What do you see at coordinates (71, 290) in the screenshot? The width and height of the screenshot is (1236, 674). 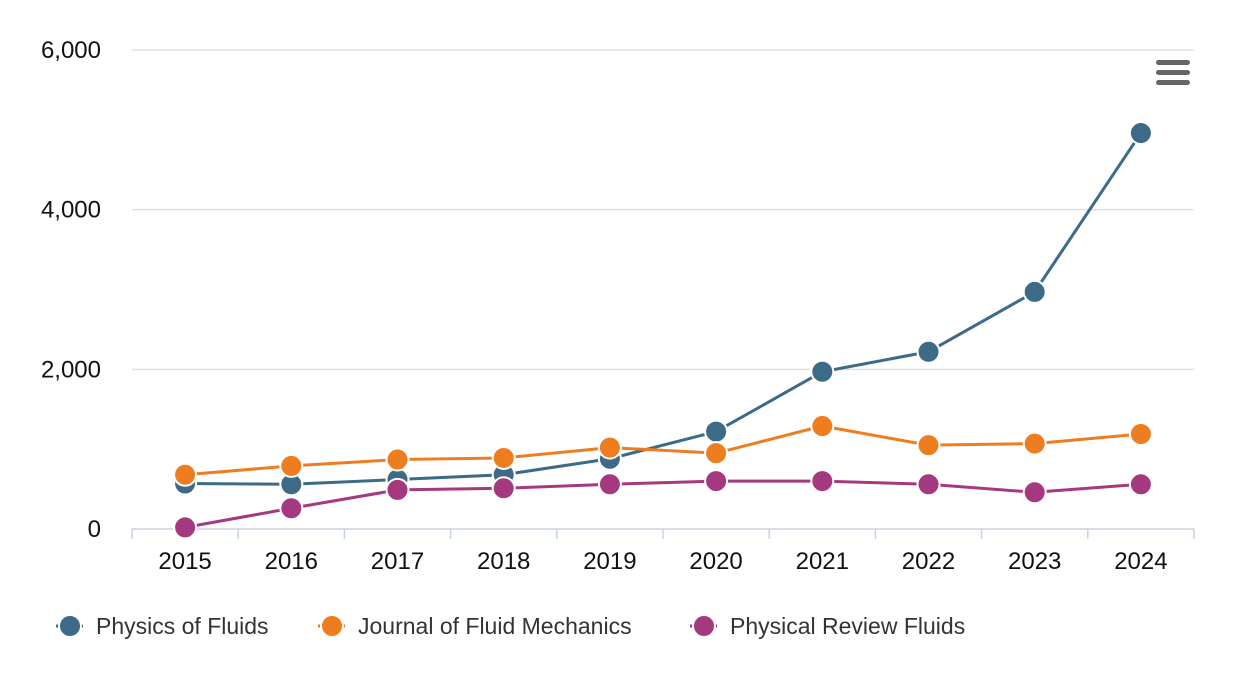 I see `y-axis: 0 2,000 4,000 6,000` at bounding box center [71, 290].